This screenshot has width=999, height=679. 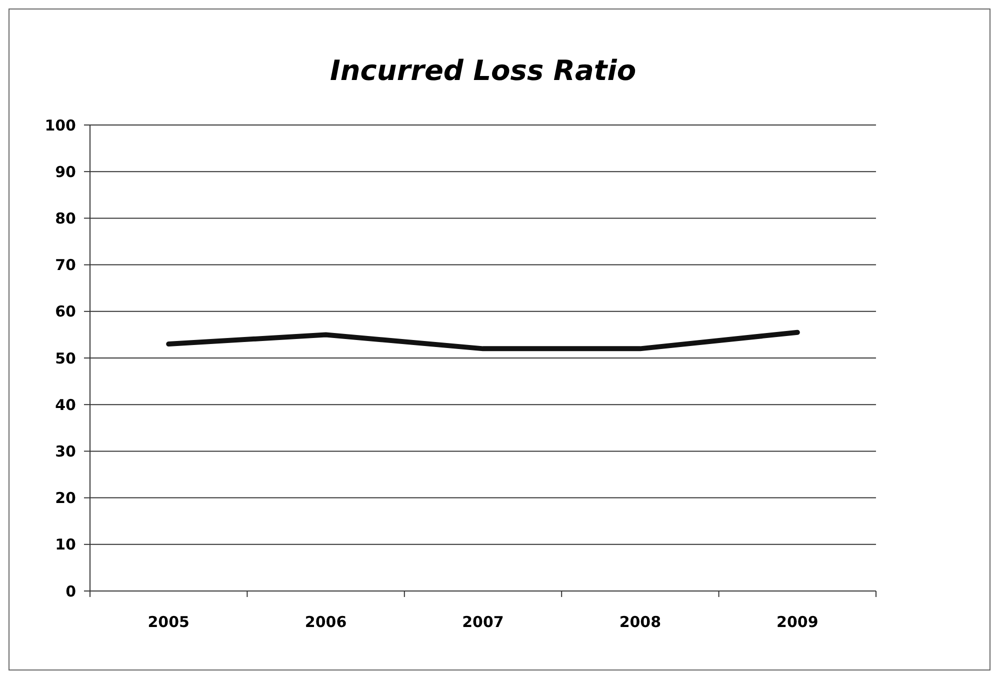 What do you see at coordinates (65, 498) in the screenshot?
I see `y-tick-label: 20` at bounding box center [65, 498].